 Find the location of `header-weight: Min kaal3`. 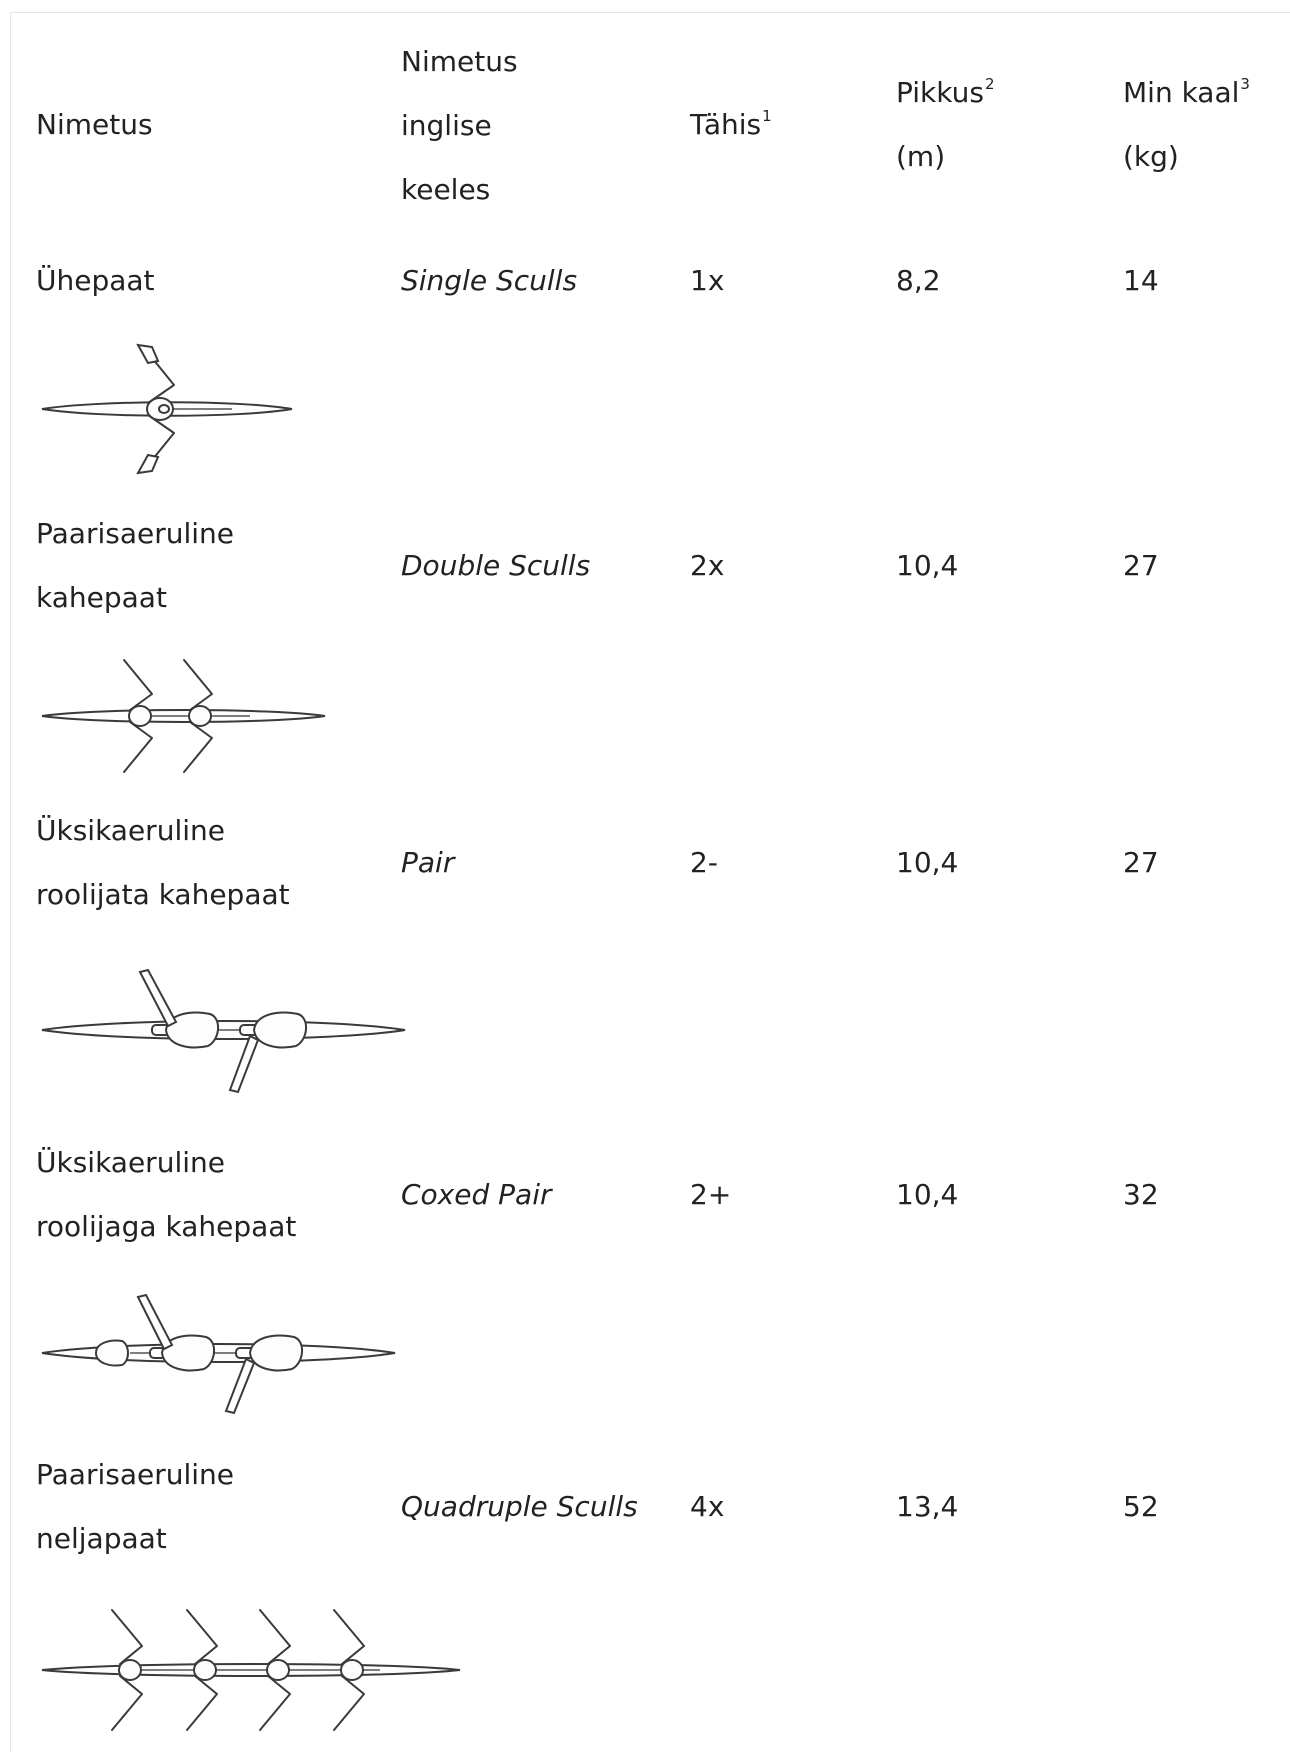

header-weight: Min kaal3 is located at coordinates (1186, 92).